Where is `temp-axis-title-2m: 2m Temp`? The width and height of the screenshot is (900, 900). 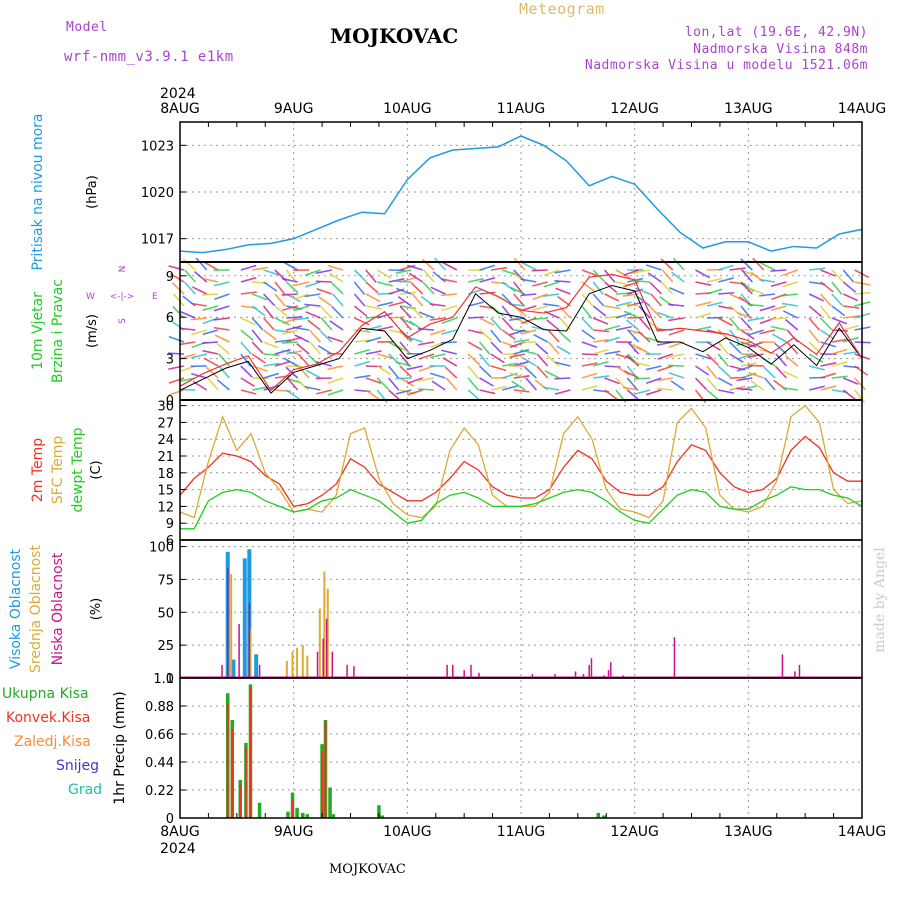
temp-axis-title-2m: 2m Temp is located at coordinates (38, 470).